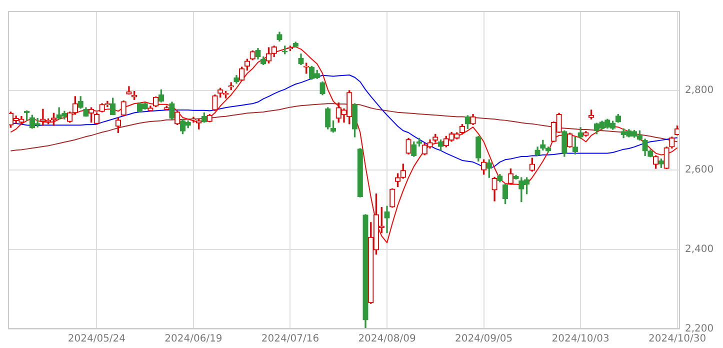 The height and width of the screenshot is (348, 723). I want to click on x-tick-label: 2024/07/16, so click(290, 339).